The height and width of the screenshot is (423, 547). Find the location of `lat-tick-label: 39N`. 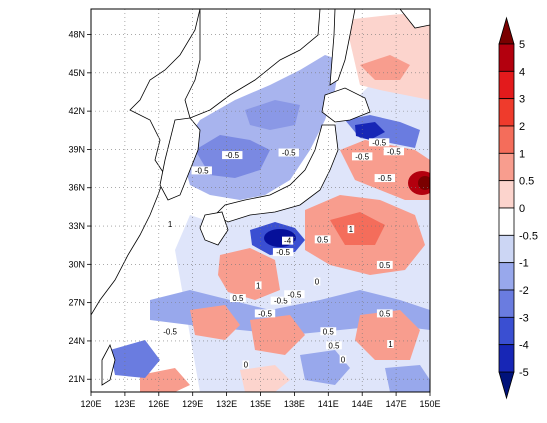

lat-tick-label: 39N is located at coordinates (76, 149).